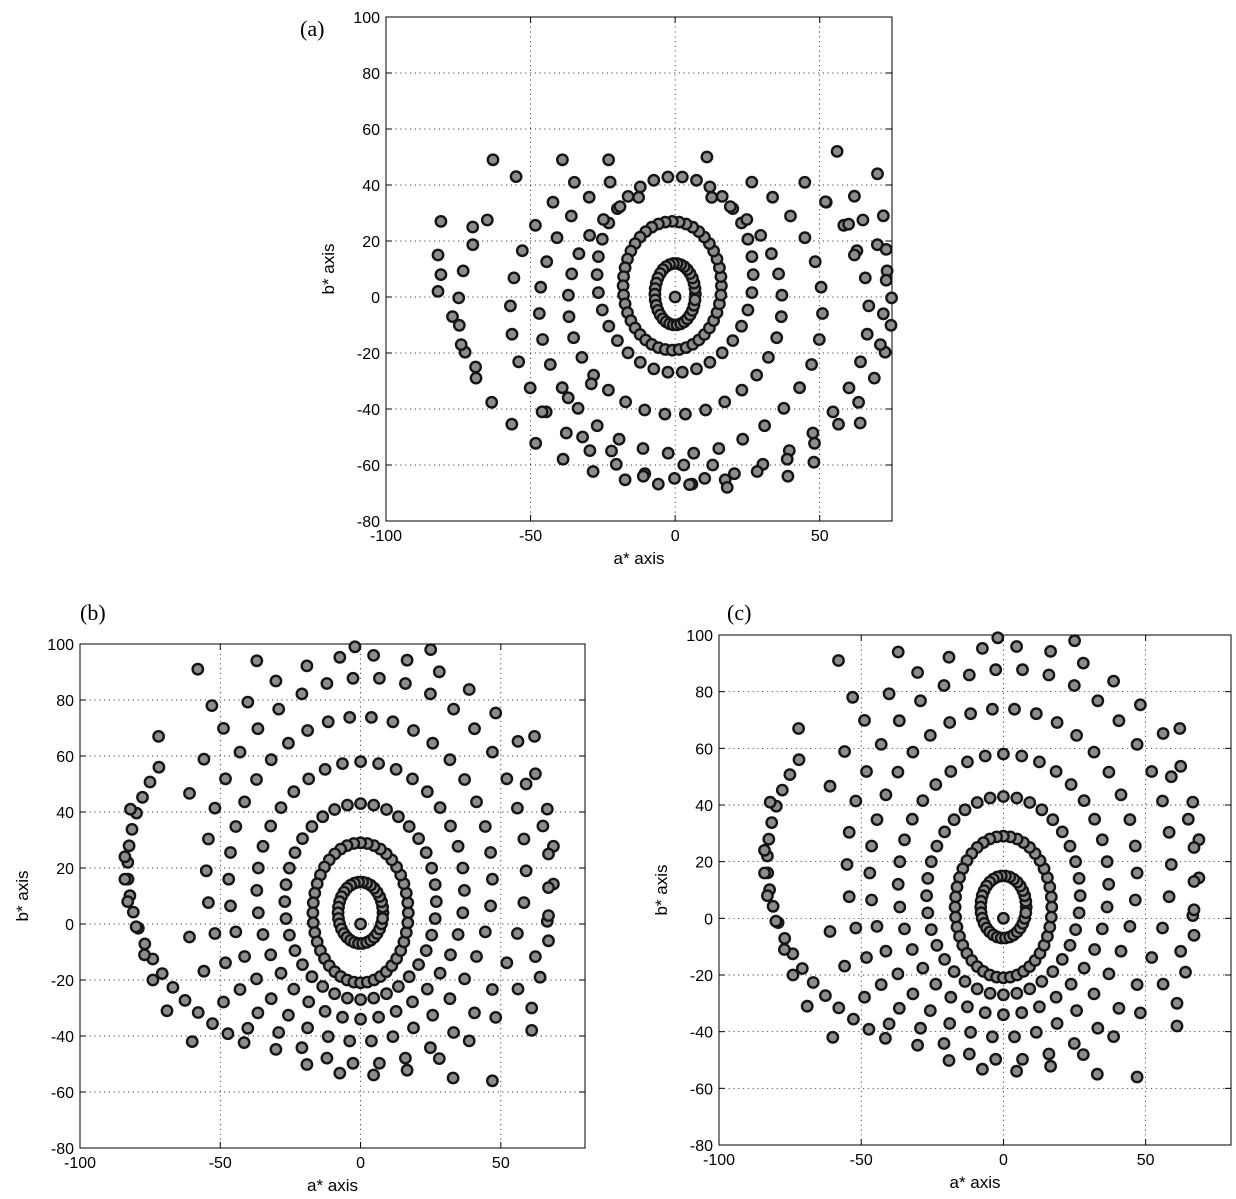 This screenshot has height=1199, width=1236. I want to click on y-tick-label: 0, so click(375, 298).